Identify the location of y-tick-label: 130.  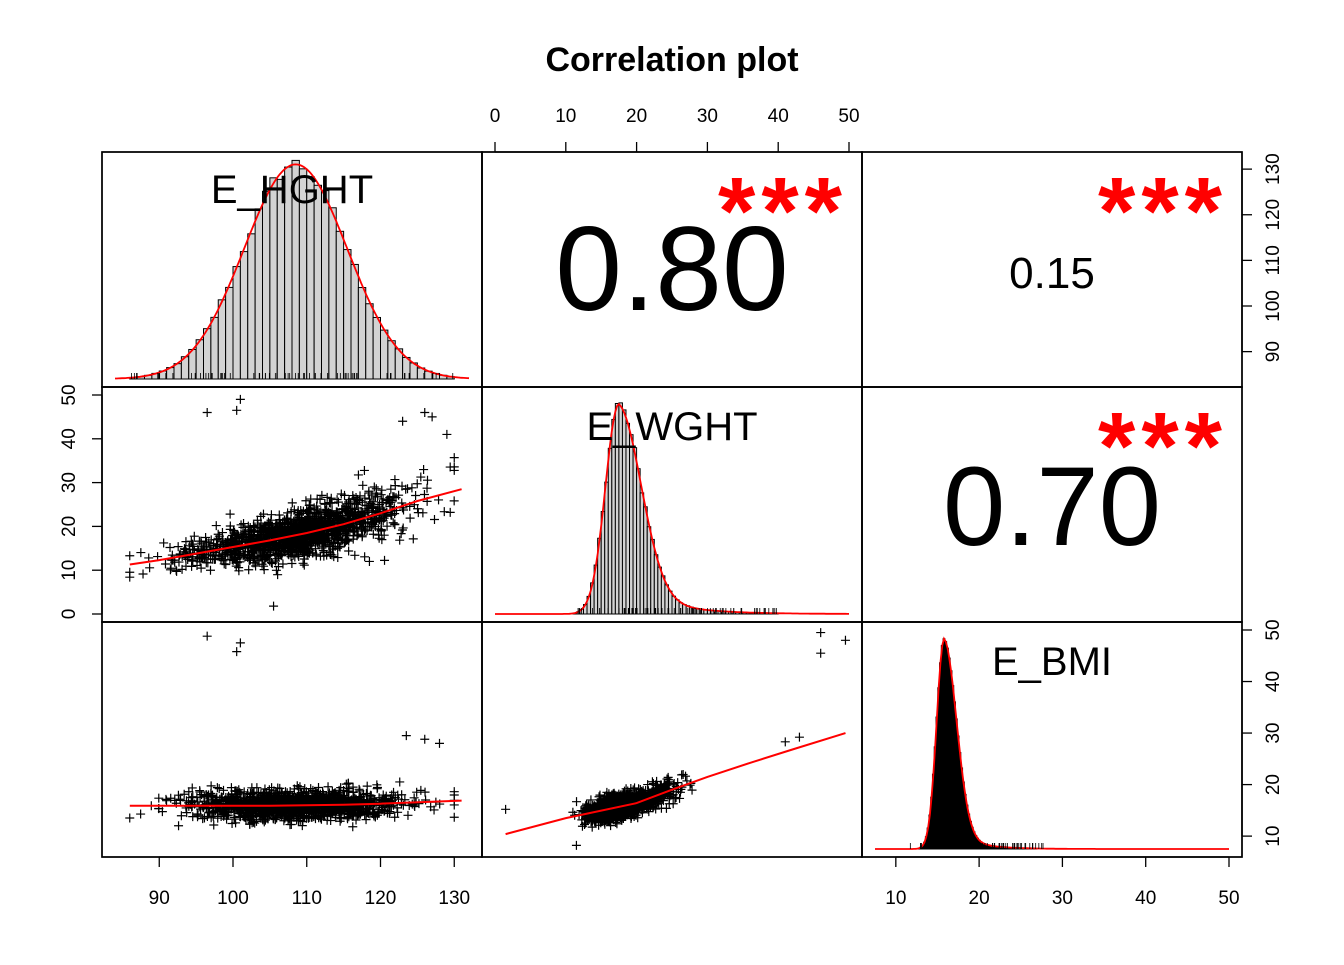
(1273, 169).